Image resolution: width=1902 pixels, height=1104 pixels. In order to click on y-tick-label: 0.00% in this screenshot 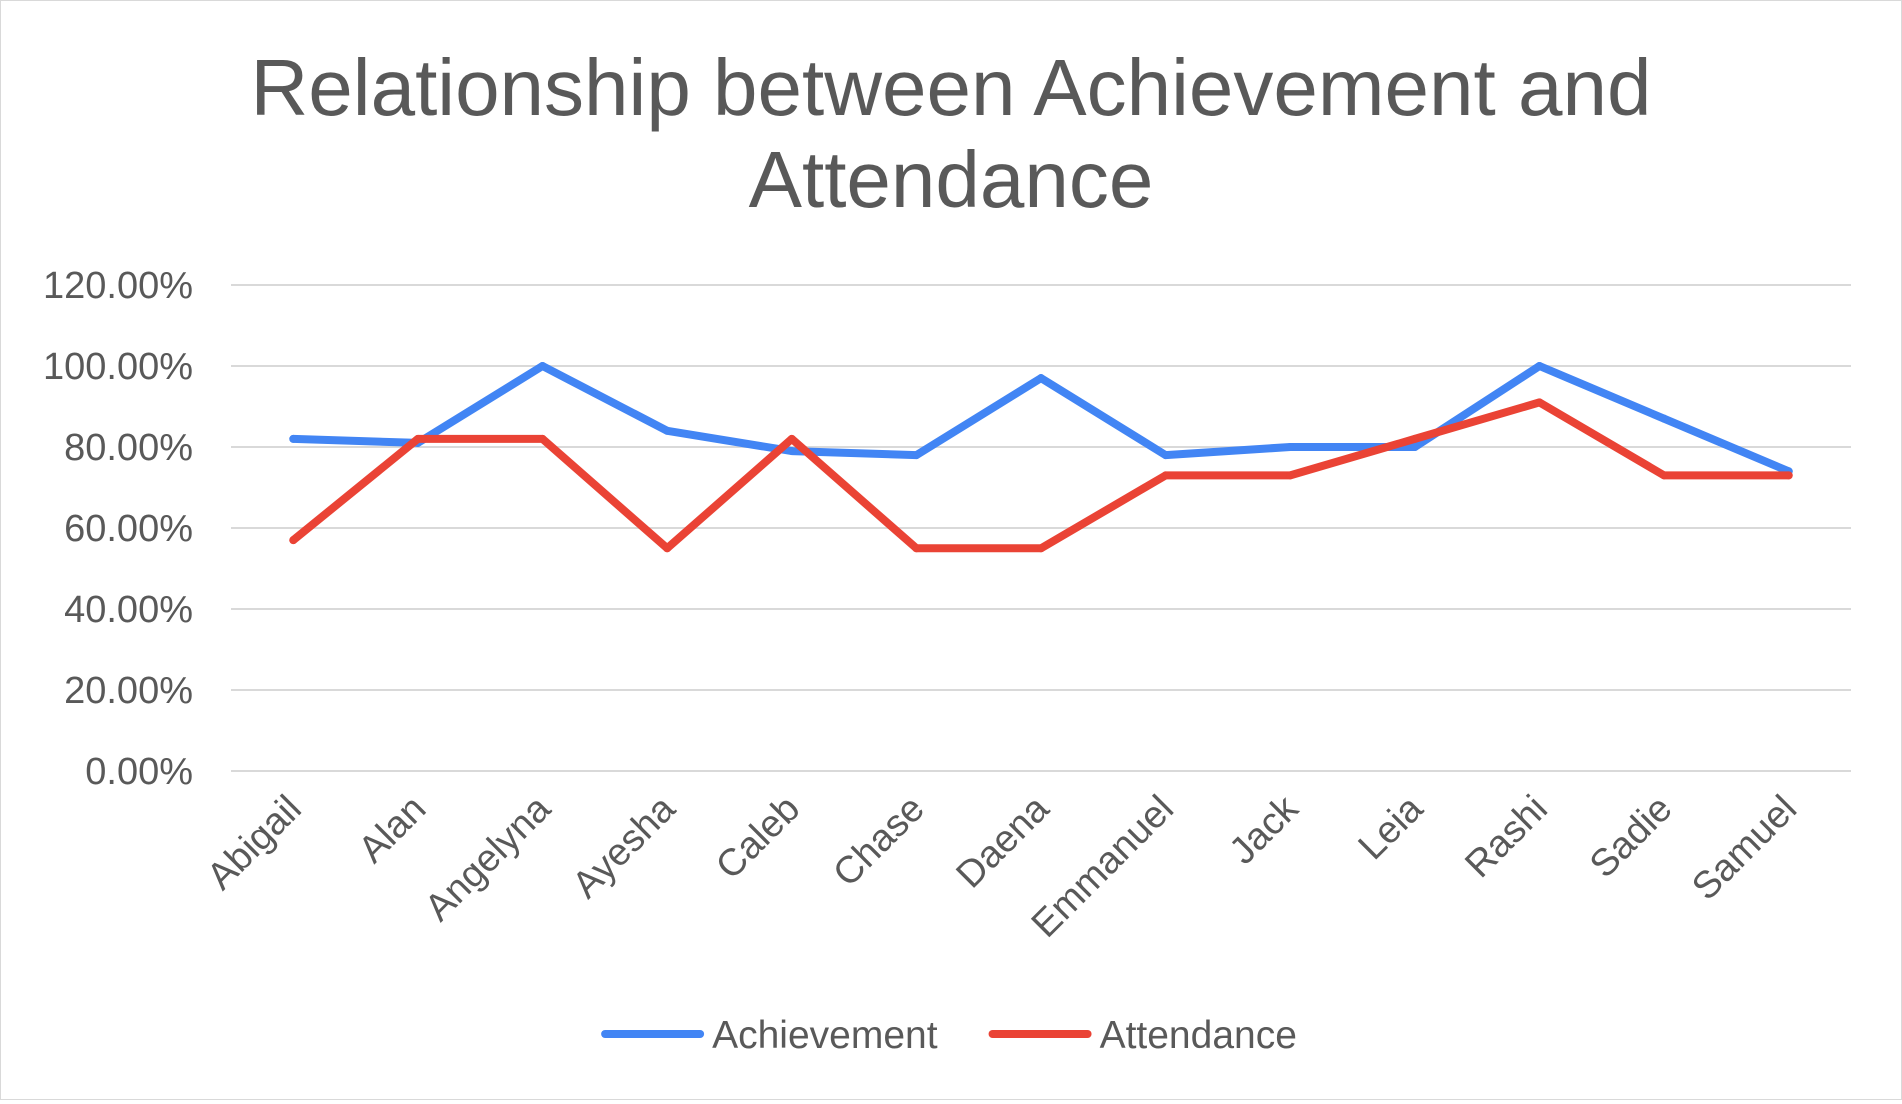, I will do `click(139, 772)`.